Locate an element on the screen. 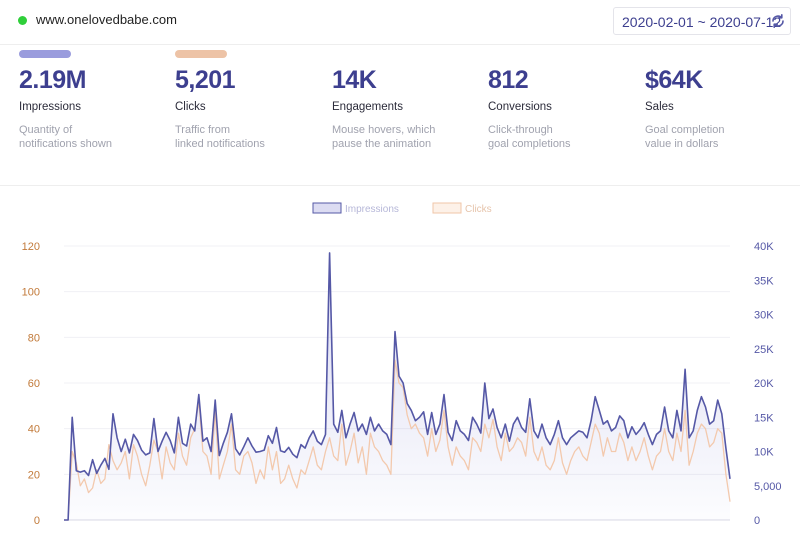 The height and width of the screenshot is (543, 800). date-range-text: 2020-02-01 ~ 2020-07-12 is located at coordinates (702, 22).